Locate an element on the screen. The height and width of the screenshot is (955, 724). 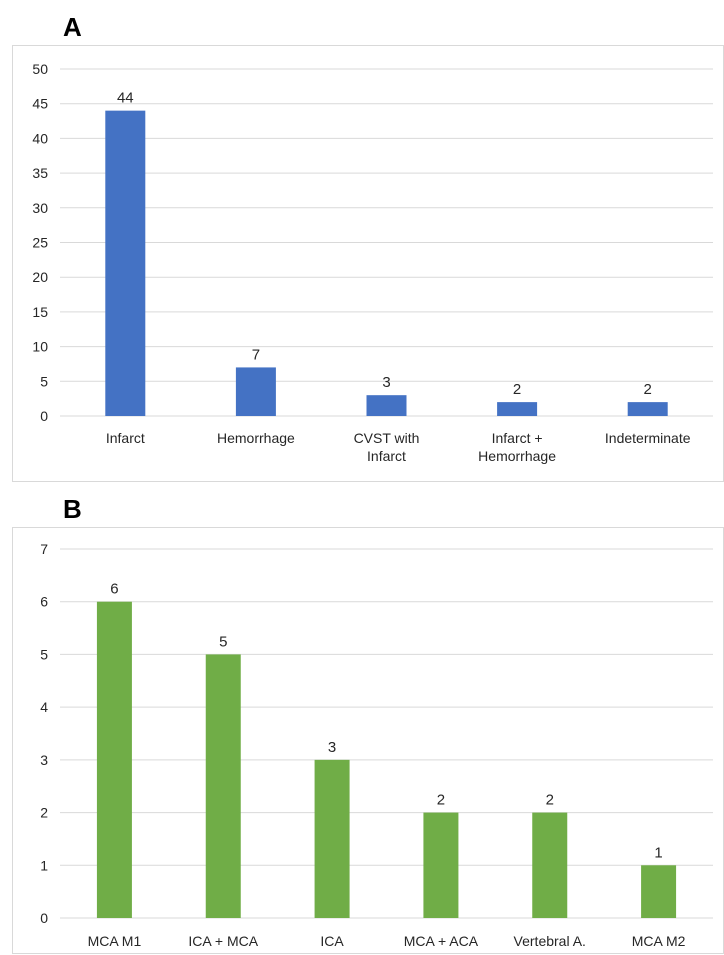
chart-b-y-tick-label: 3 is located at coordinates (44, 760).